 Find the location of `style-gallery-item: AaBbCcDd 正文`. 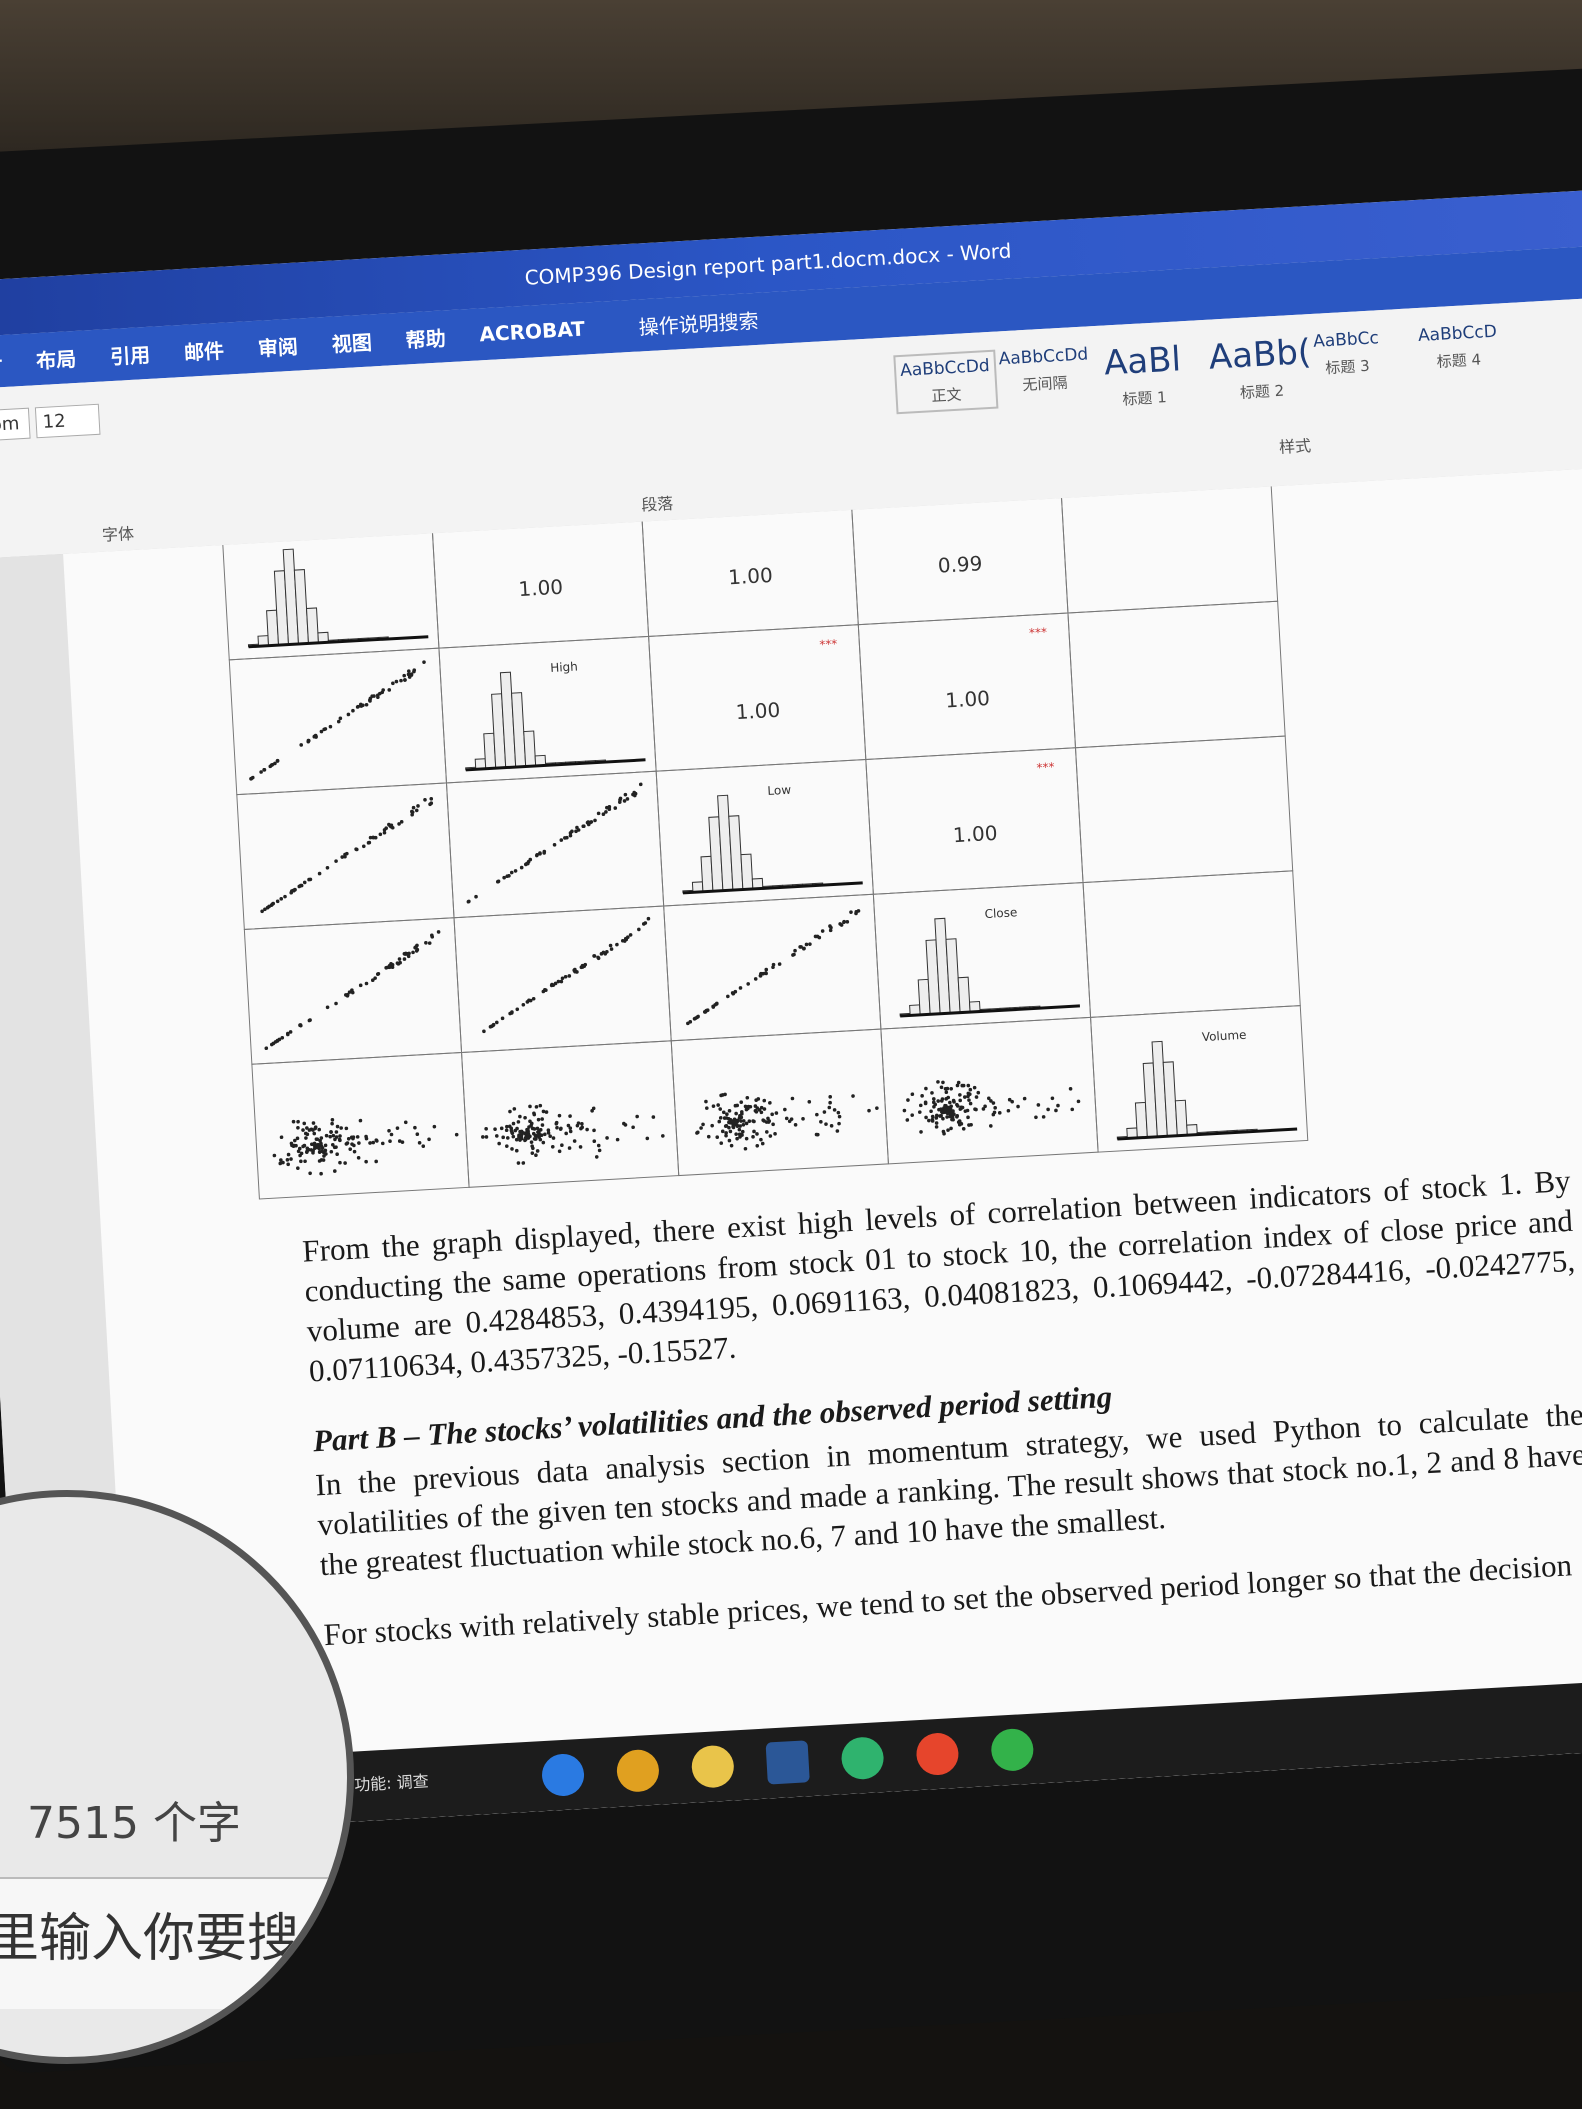

style-gallery-item: AaBbCcDd 正文 is located at coordinates (946, 382).